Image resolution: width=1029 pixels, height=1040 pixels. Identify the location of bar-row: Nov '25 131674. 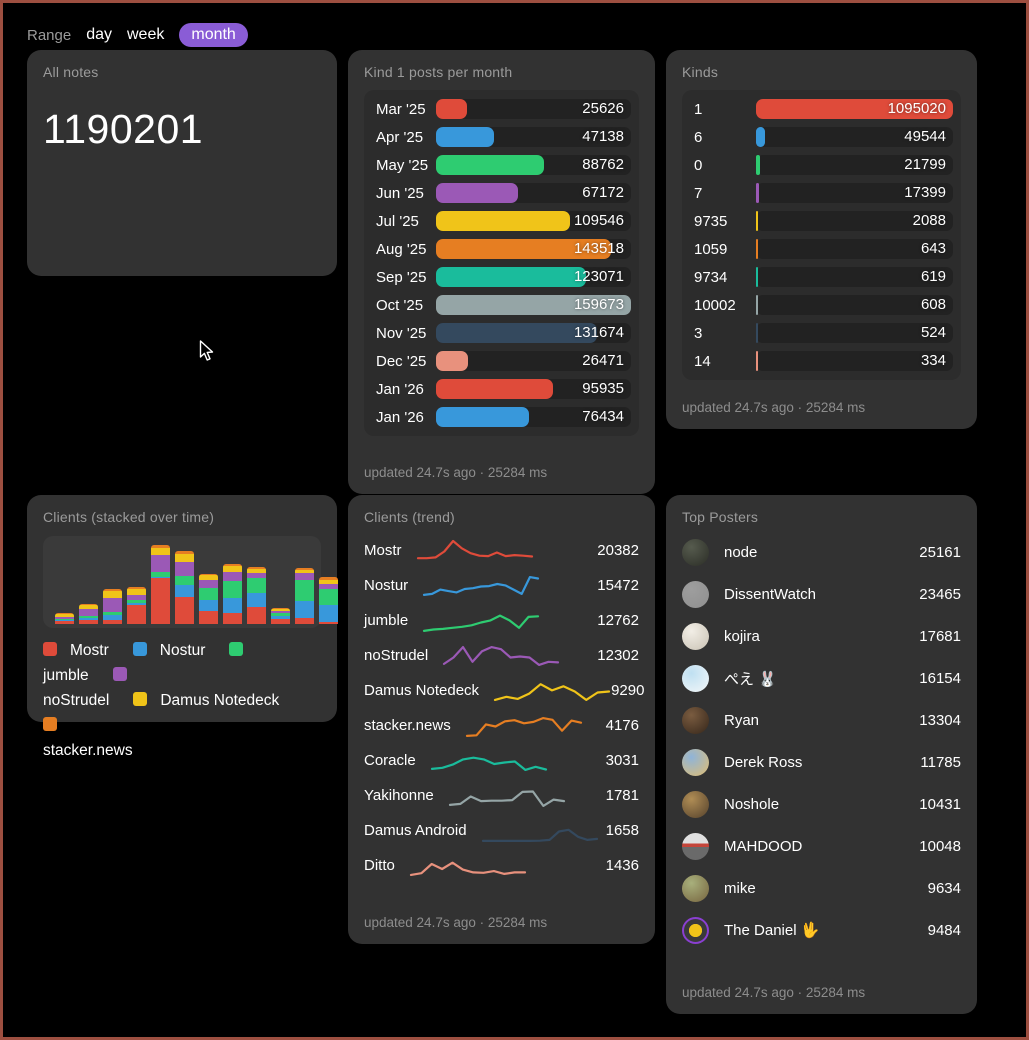
(501, 333).